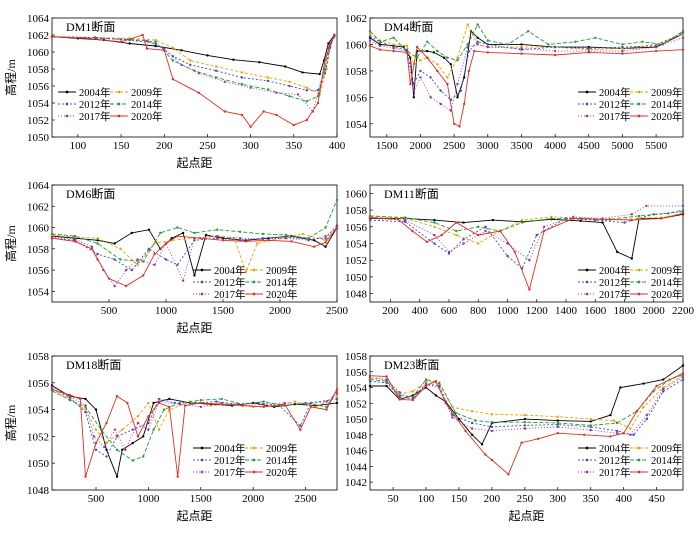  Describe the element at coordinates (109, 311) in the screenshot. I see `x-tick-label: 500` at that location.